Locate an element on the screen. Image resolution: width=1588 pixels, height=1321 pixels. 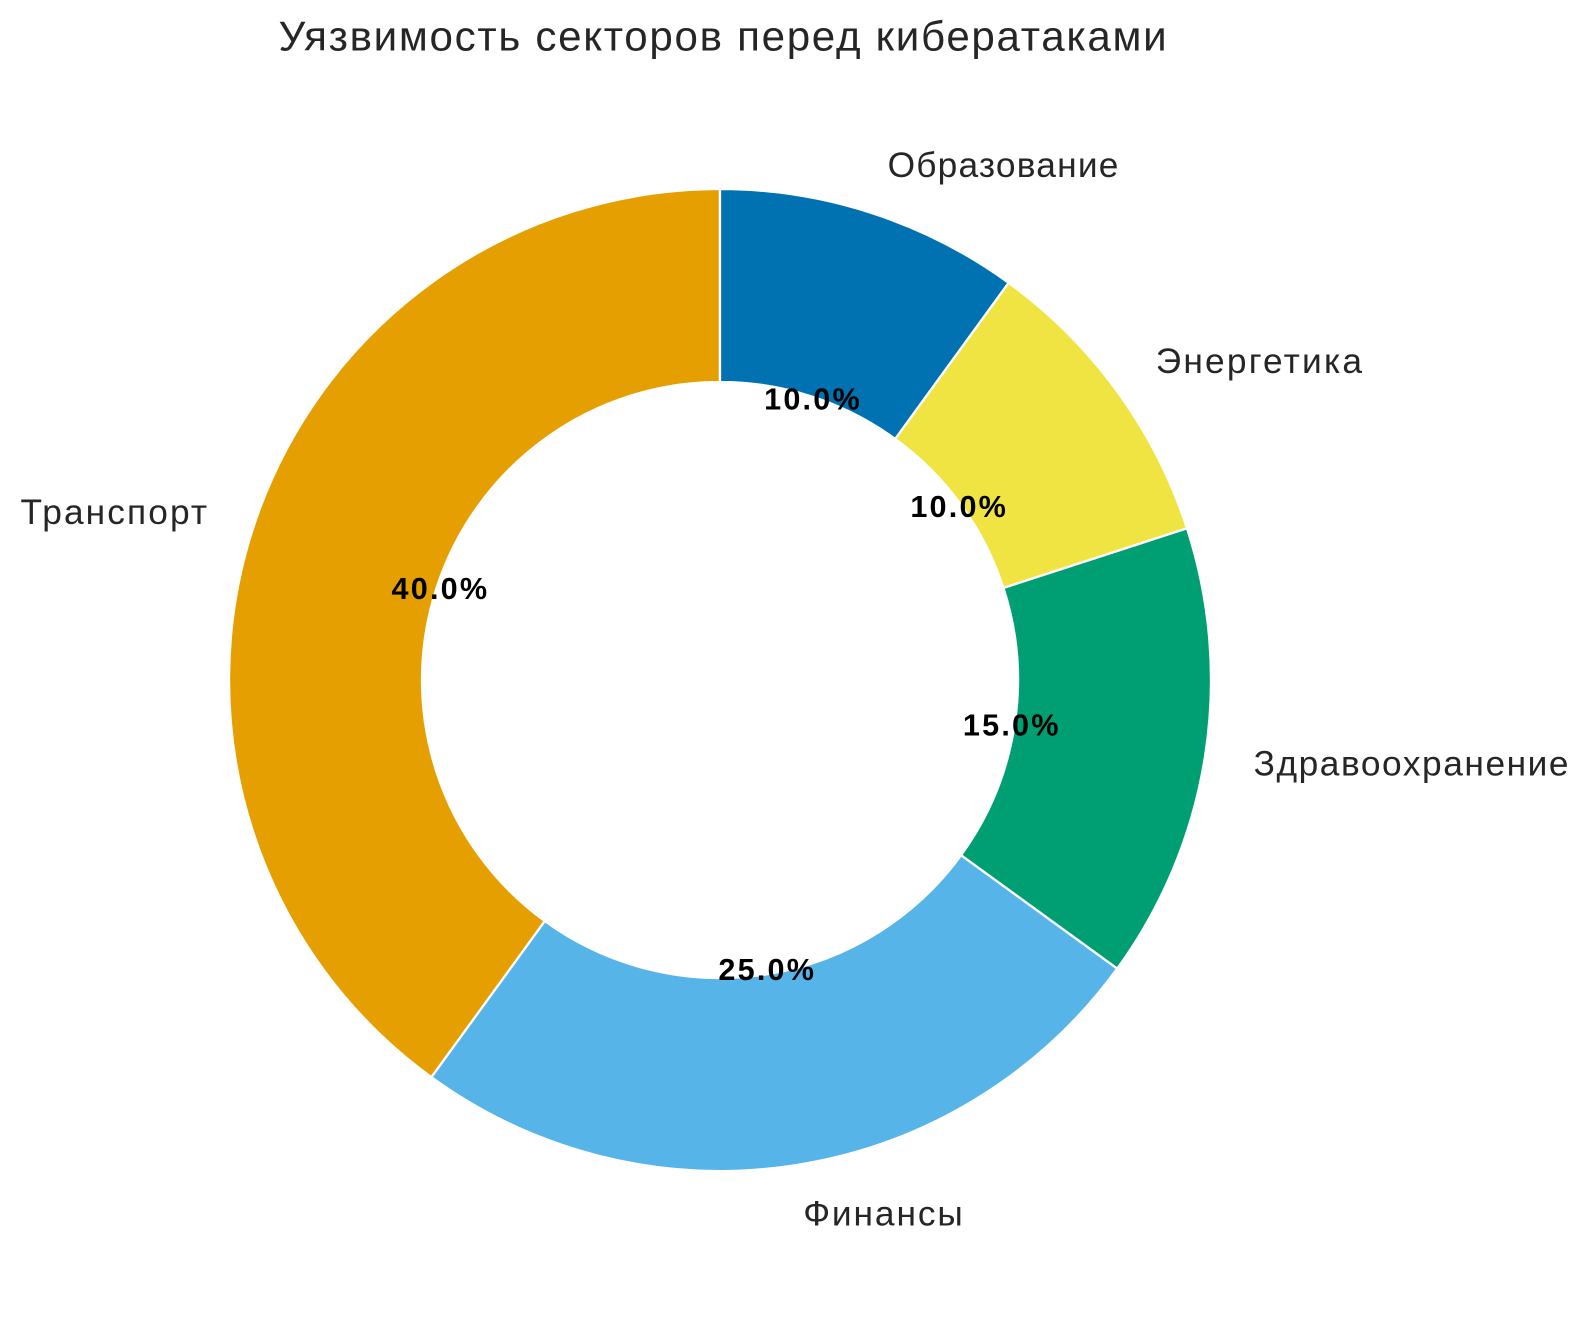
svg-text: Образование is located at coordinates (1004, 165).